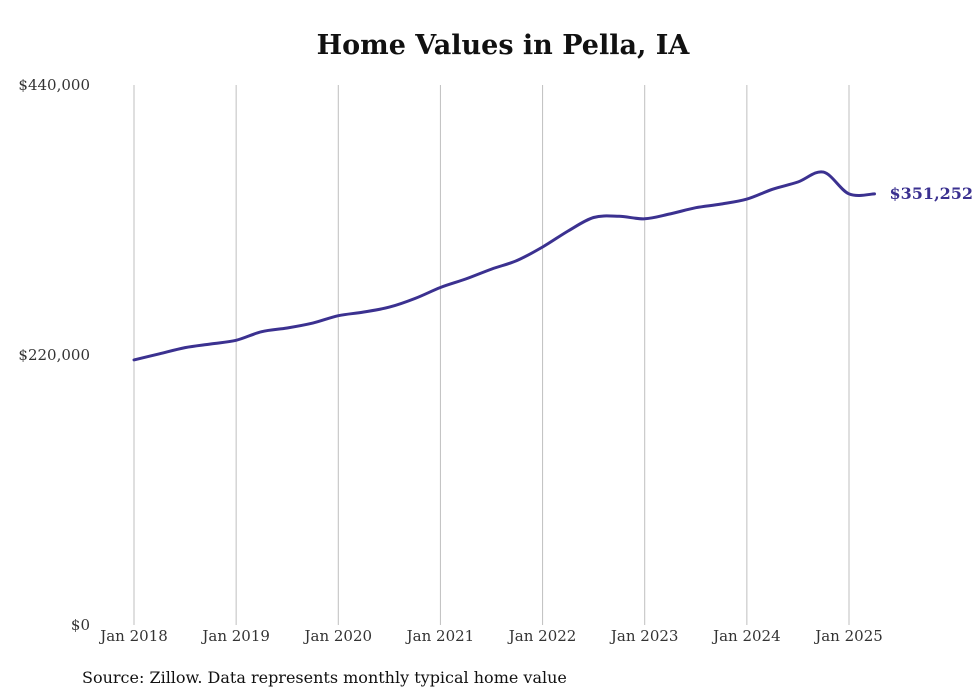 Image resolution: width=980 pixels, height=699 pixels. What do you see at coordinates (80, 625) in the screenshot?
I see `y-tick-label: $0` at bounding box center [80, 625].